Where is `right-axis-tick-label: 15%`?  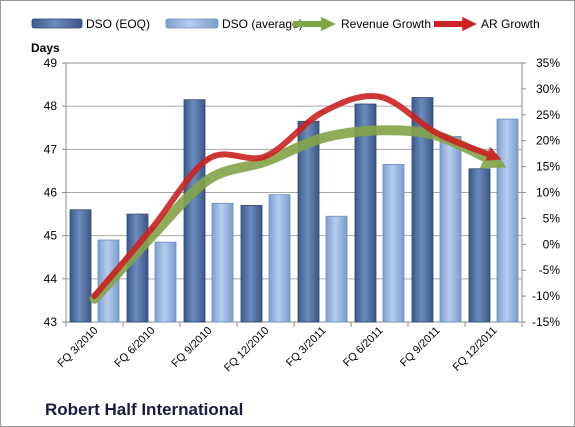
right-axis-tick-label: 15% is located at coordinates (548, 167).